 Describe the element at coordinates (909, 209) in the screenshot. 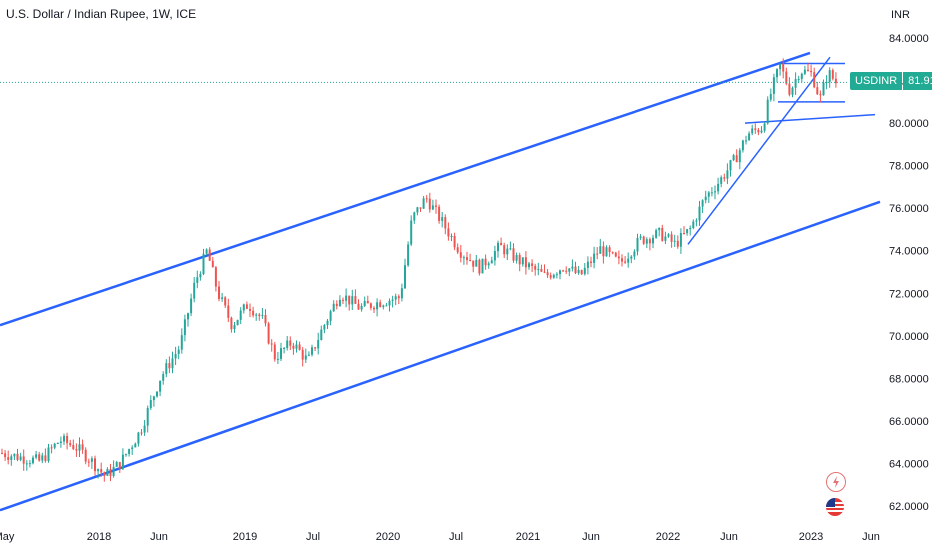

I see `price-tick-label: 76.0000` at that location.